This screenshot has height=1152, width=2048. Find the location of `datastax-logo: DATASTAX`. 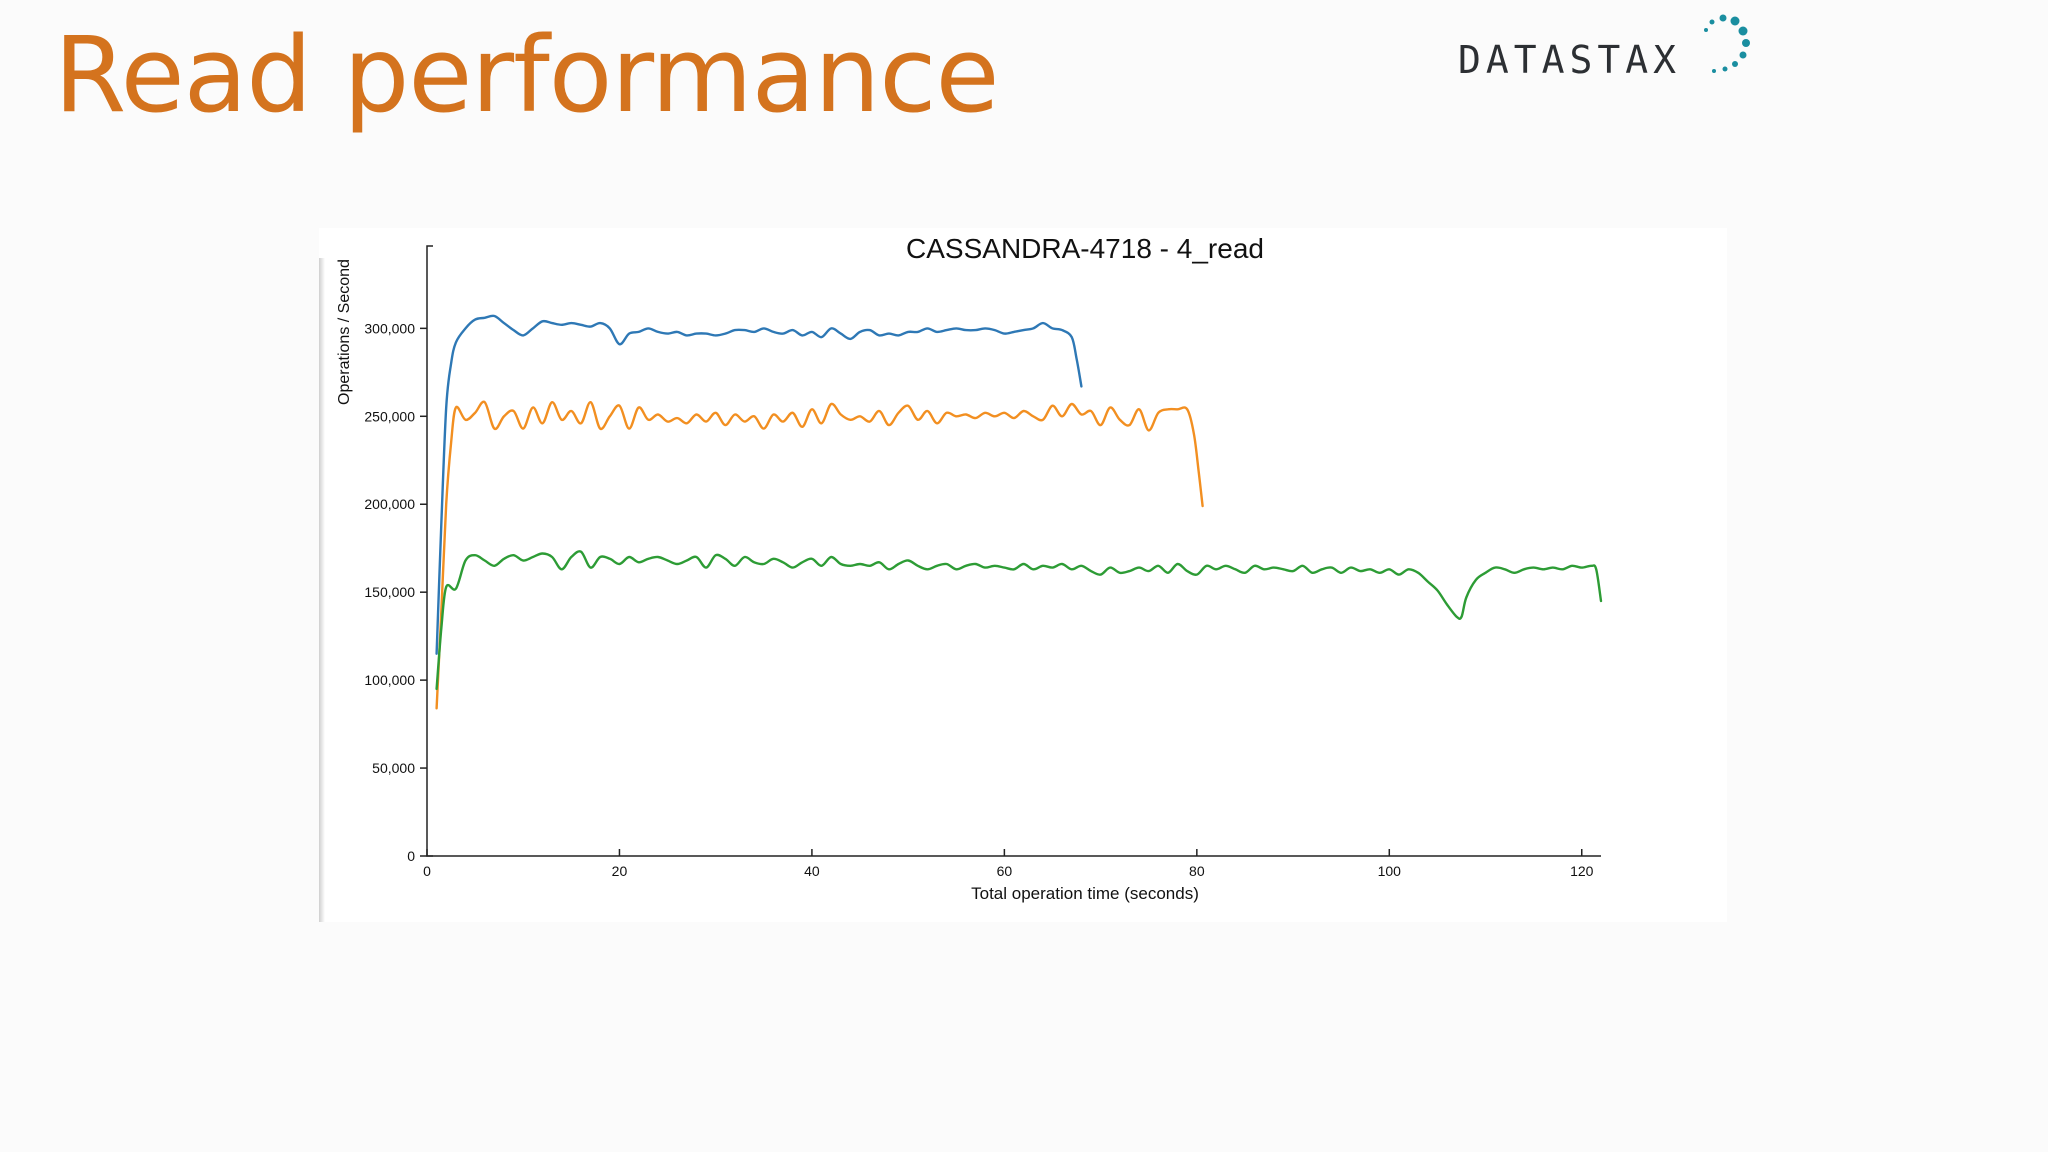

datastax-logo: DATASTAX is located at coordinates (1615, 48).